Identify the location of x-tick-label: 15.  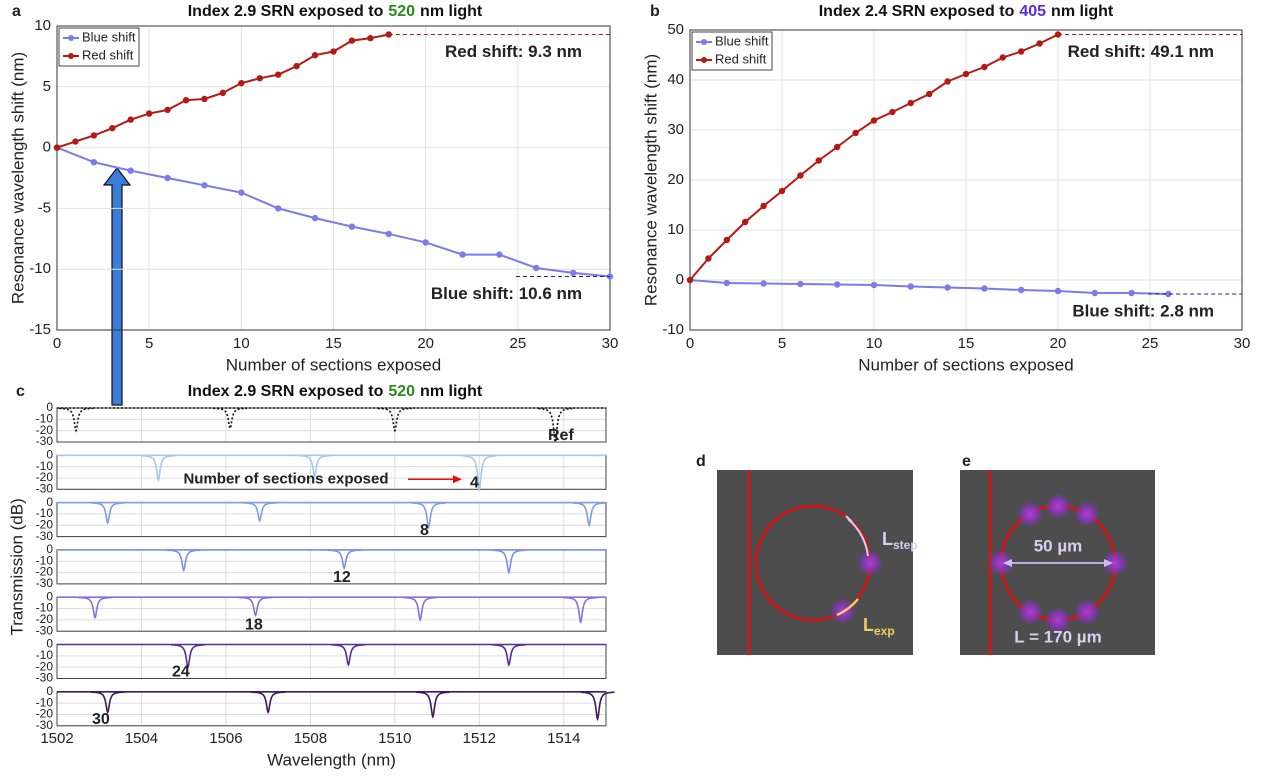
(333, 343).